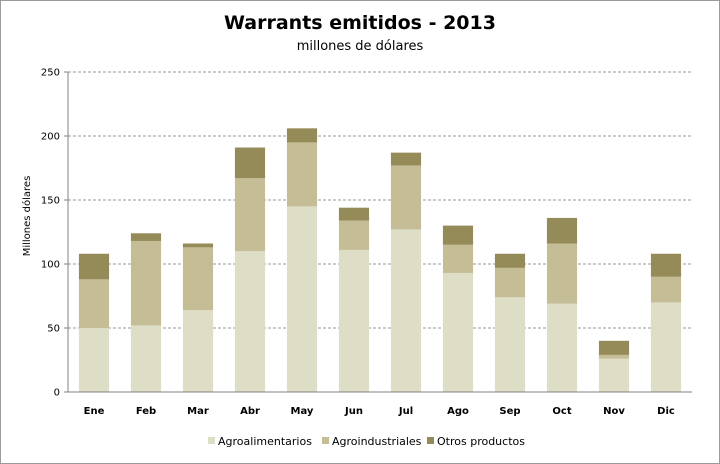  Describe the element at coordinates (614, 411) in the screenshot. I see `x-tick-label: Nov` at that location.